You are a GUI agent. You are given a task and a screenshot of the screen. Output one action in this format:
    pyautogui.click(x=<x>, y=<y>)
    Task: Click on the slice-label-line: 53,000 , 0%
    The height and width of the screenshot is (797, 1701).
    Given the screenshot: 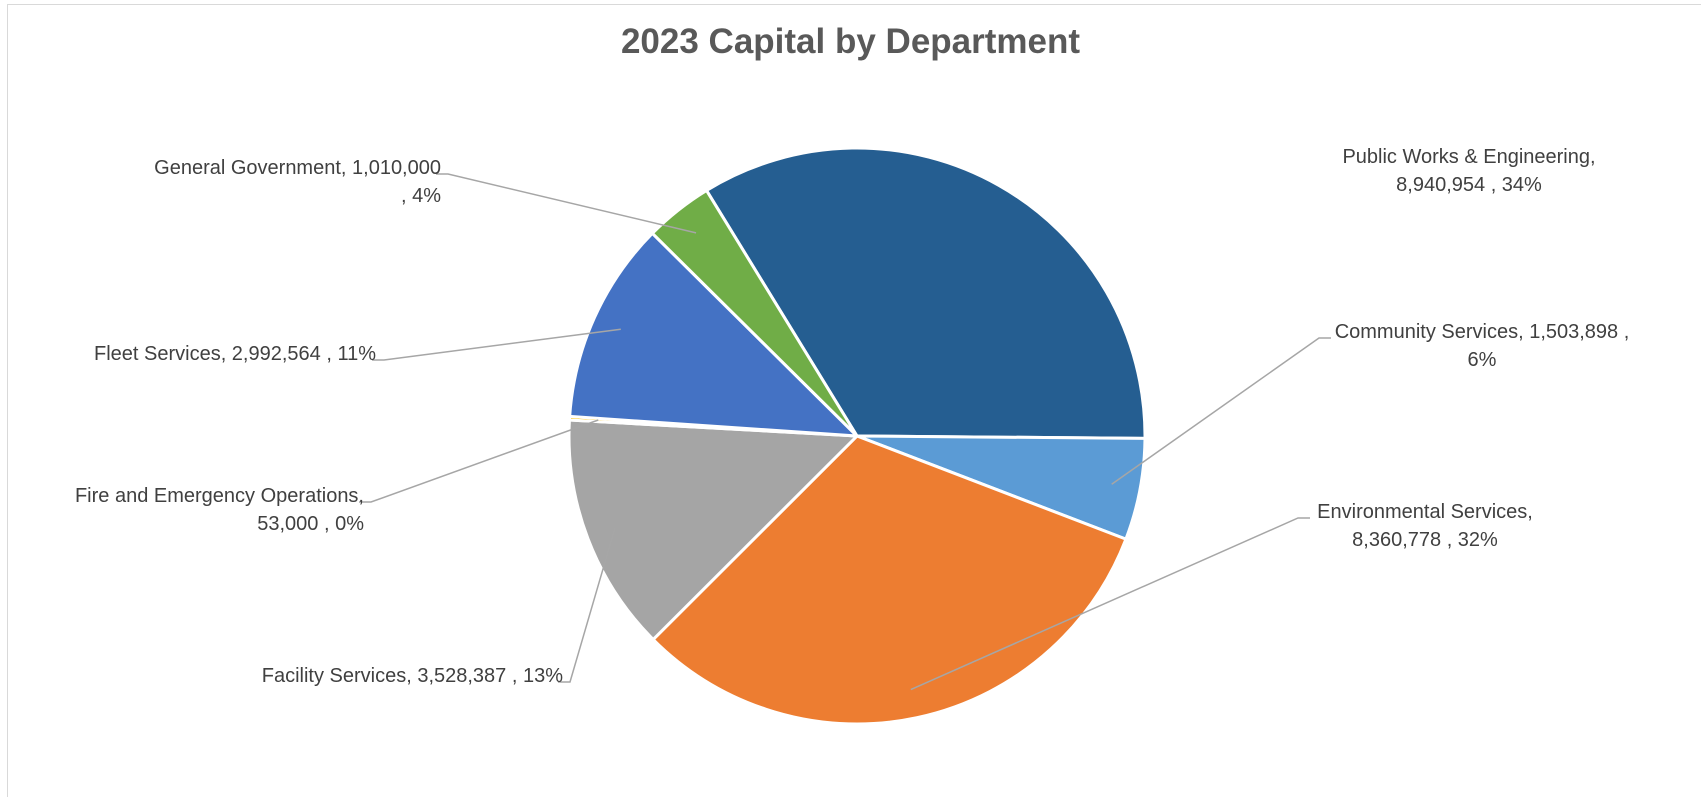 What is the action you would take?
    pyautogui.click(x=310, y=524)
    